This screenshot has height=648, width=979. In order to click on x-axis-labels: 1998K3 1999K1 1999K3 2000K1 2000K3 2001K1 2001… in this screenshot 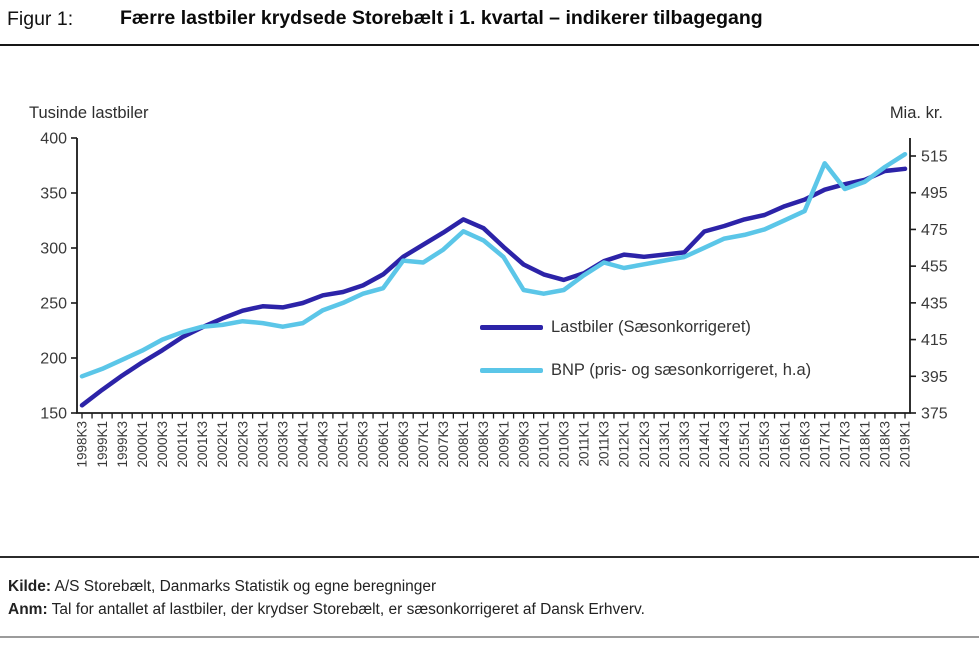, I will do `click(494, 444)`.